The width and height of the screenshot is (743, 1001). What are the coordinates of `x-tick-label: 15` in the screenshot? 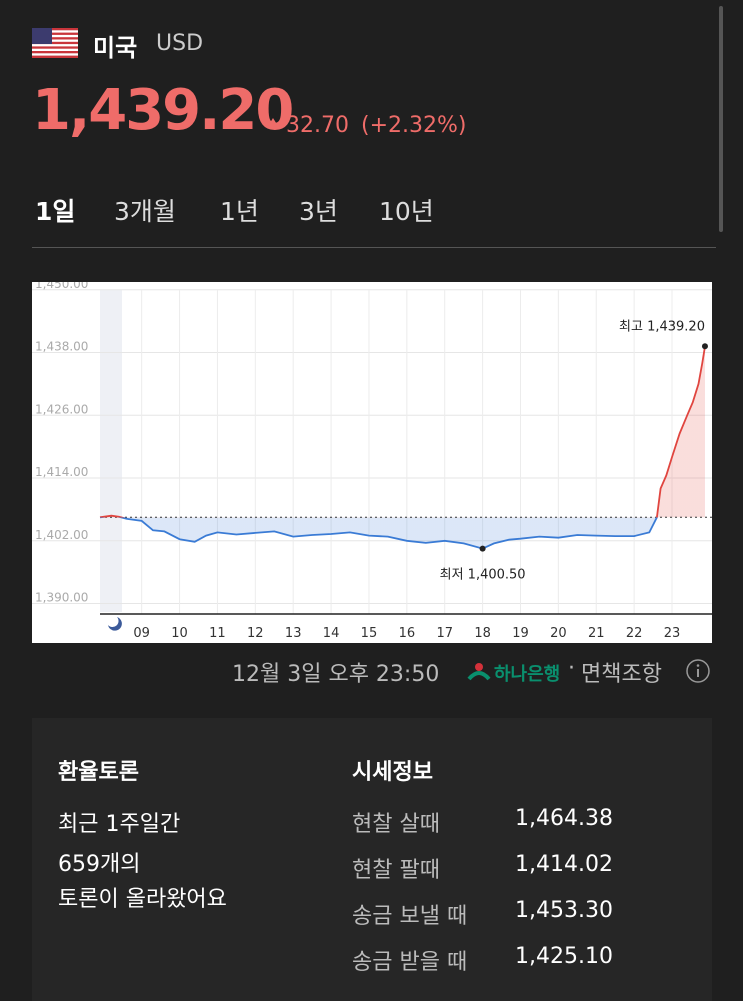 It's located at (369, 633).